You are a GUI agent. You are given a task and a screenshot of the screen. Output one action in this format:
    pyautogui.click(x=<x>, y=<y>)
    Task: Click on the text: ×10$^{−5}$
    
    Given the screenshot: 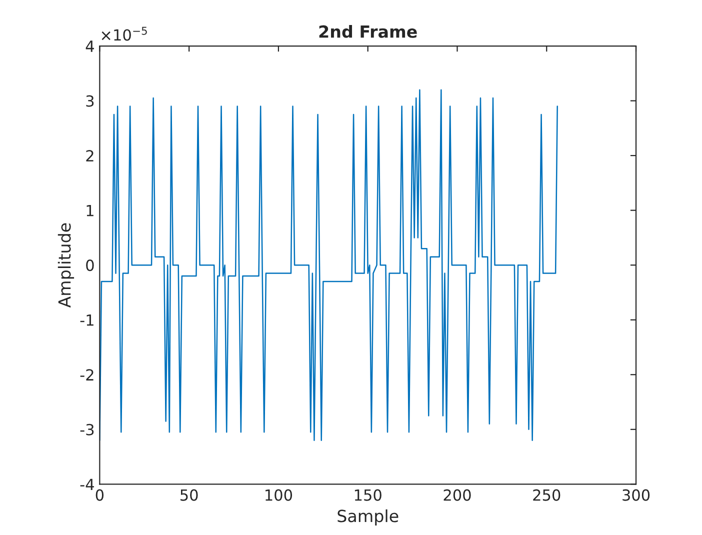 What is the action you would take?
    pyautogui.click(x=124, y=33)
    